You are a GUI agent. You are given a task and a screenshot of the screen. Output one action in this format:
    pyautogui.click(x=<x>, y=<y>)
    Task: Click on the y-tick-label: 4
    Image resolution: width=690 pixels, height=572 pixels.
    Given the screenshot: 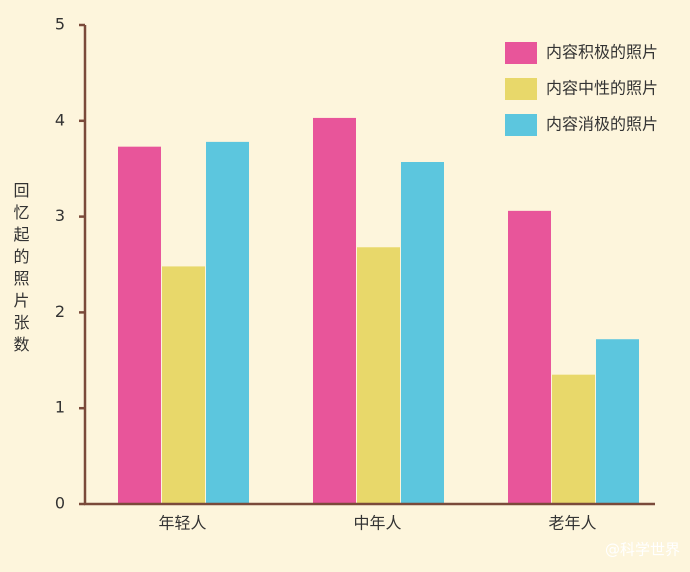 What is the action you would take?
    pyautogui.click(x=60, y=119)
    